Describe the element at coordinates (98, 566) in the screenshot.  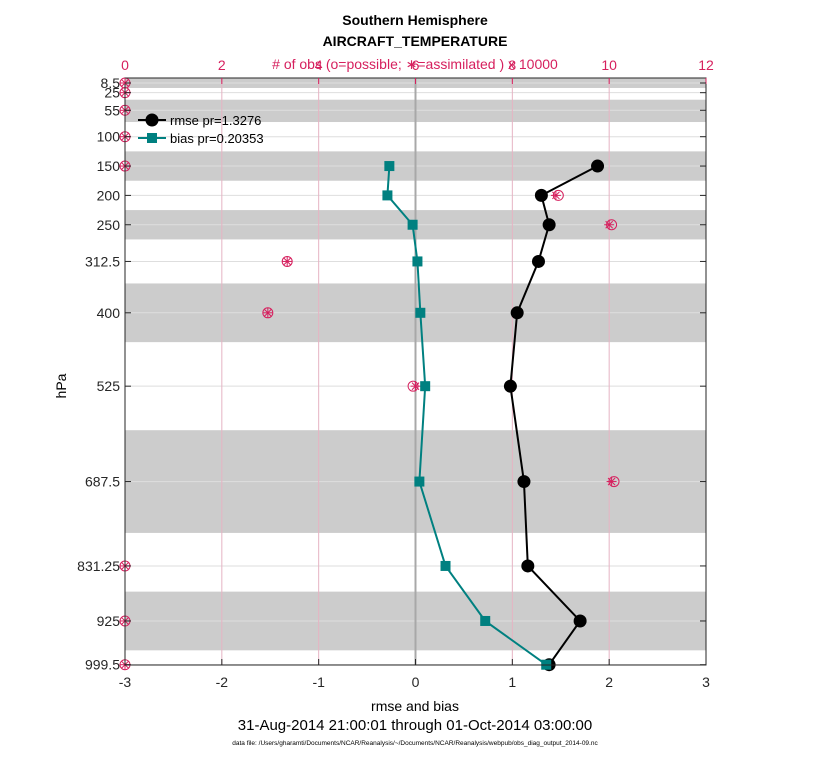
I see `y-tick-label: 831.25` at that location.